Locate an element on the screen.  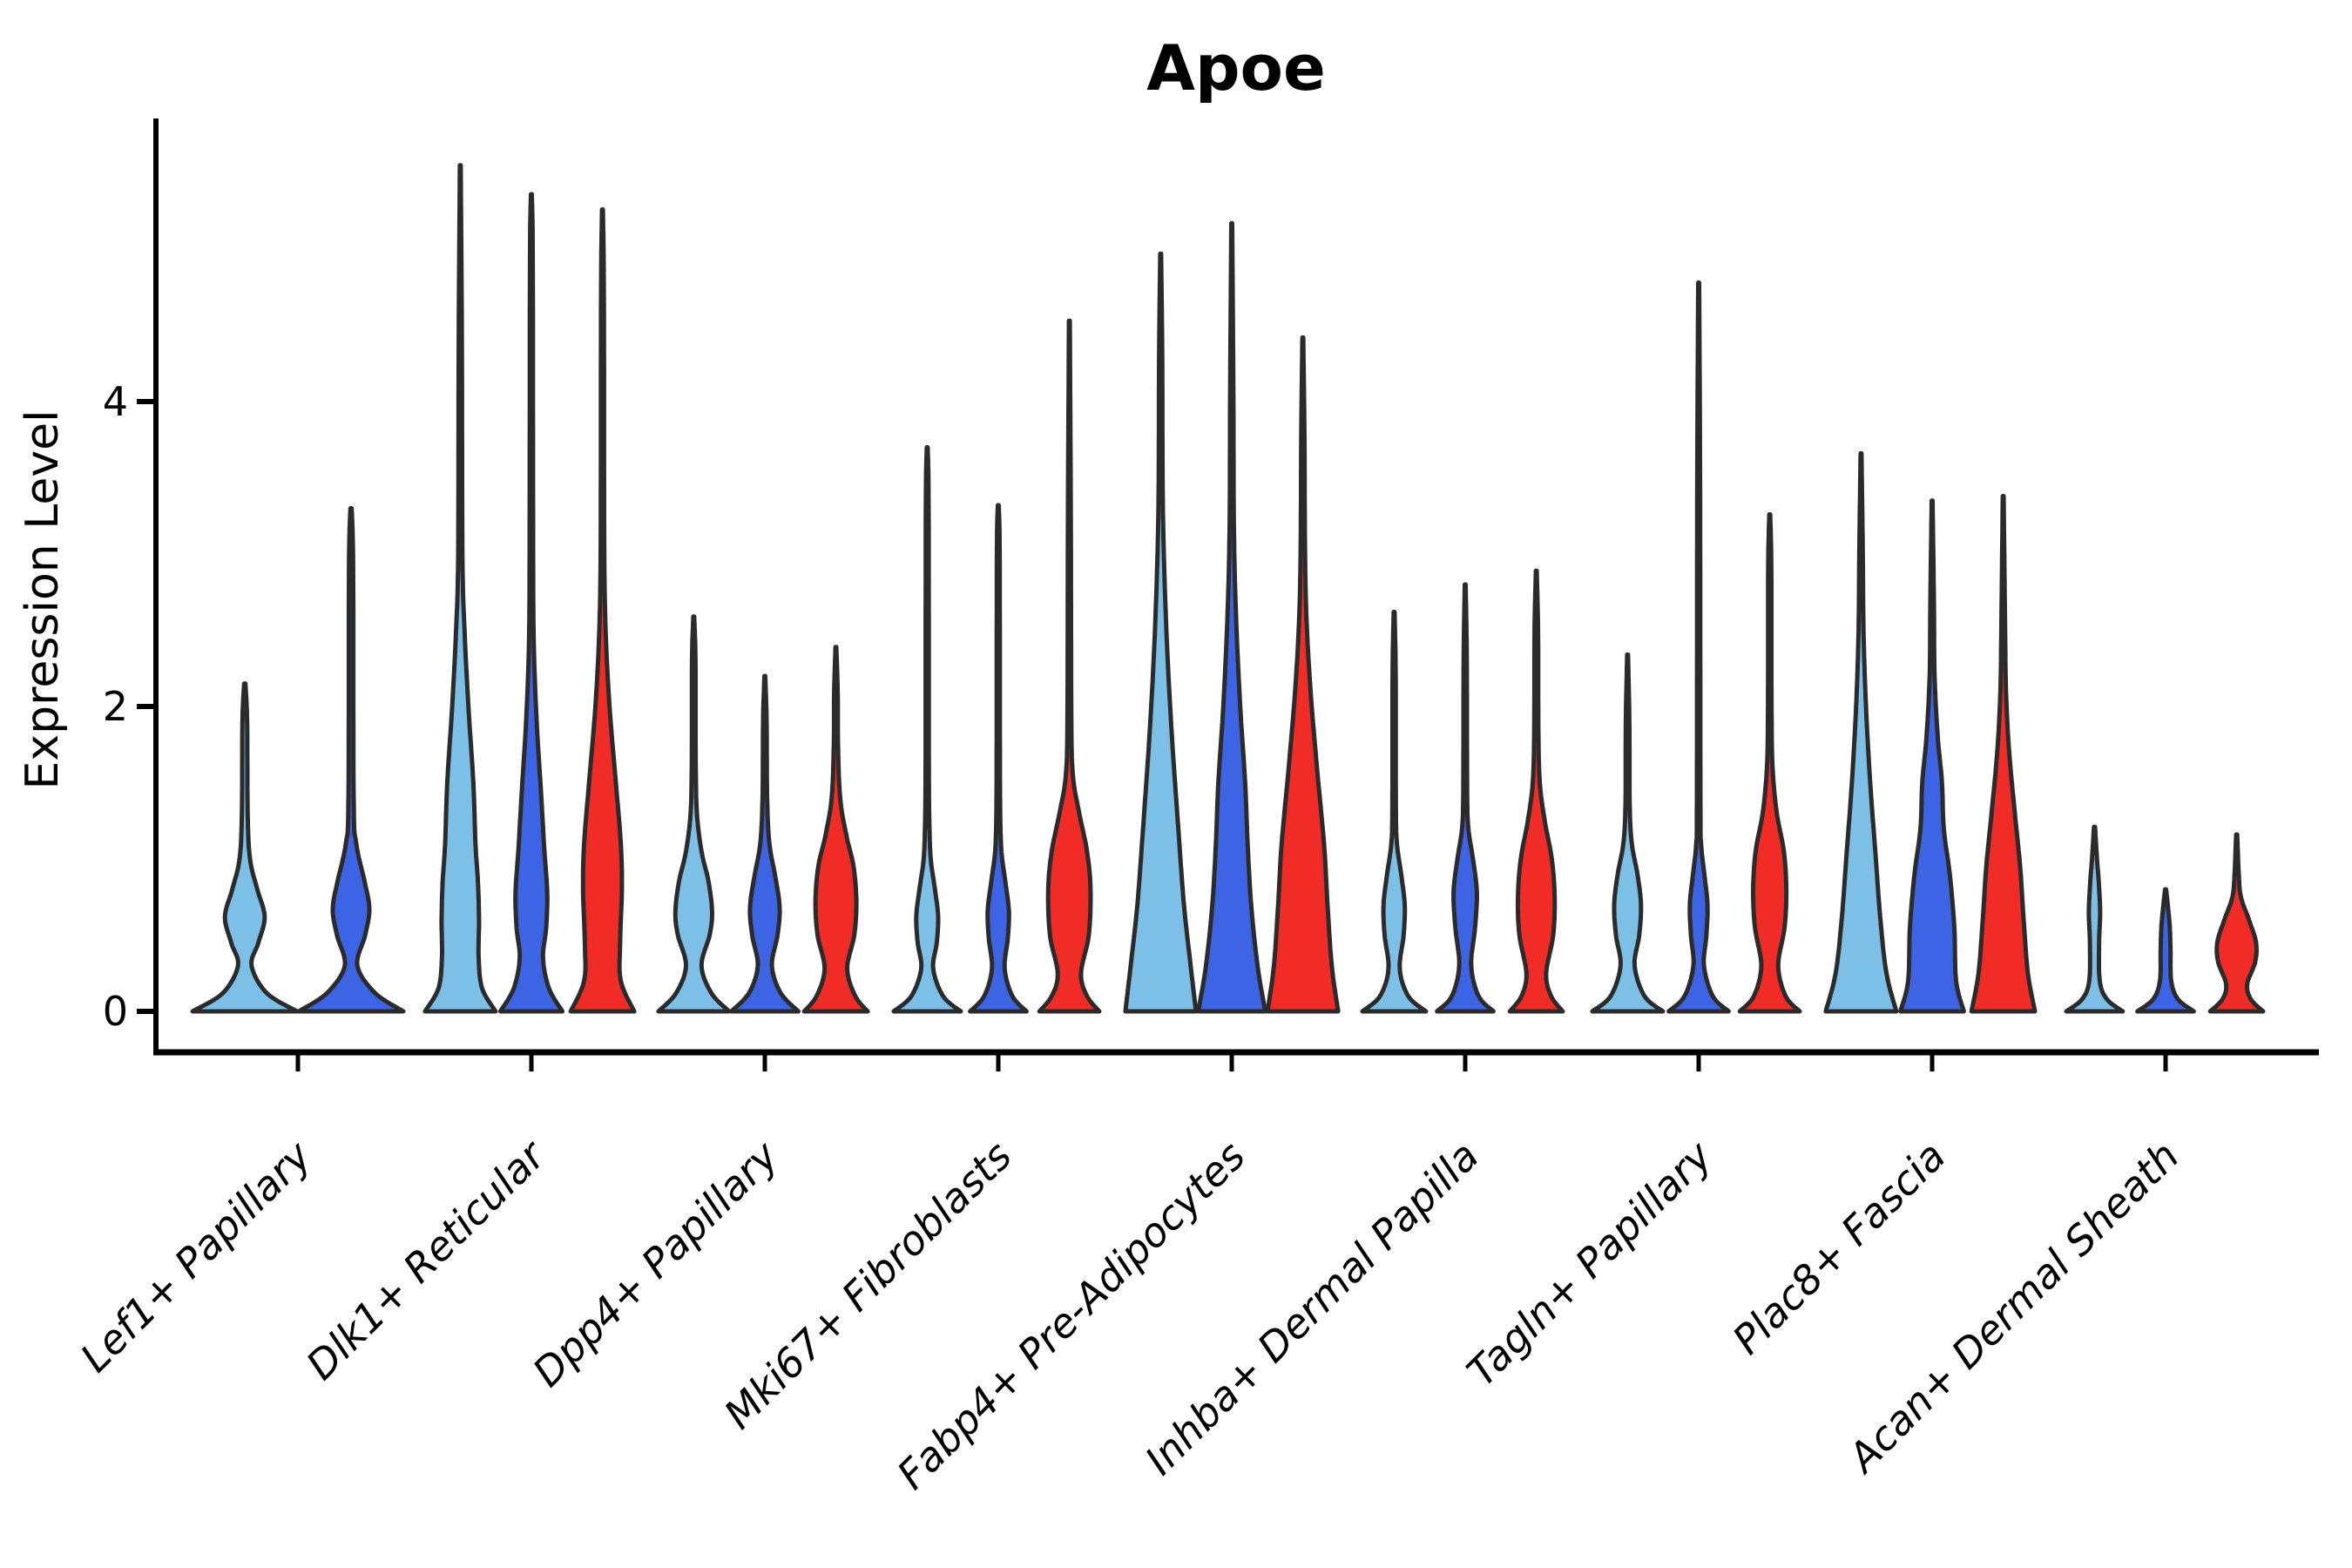
x-tick-label-2: Dlk1+ Reticular is located at coordinates (426, 1260).